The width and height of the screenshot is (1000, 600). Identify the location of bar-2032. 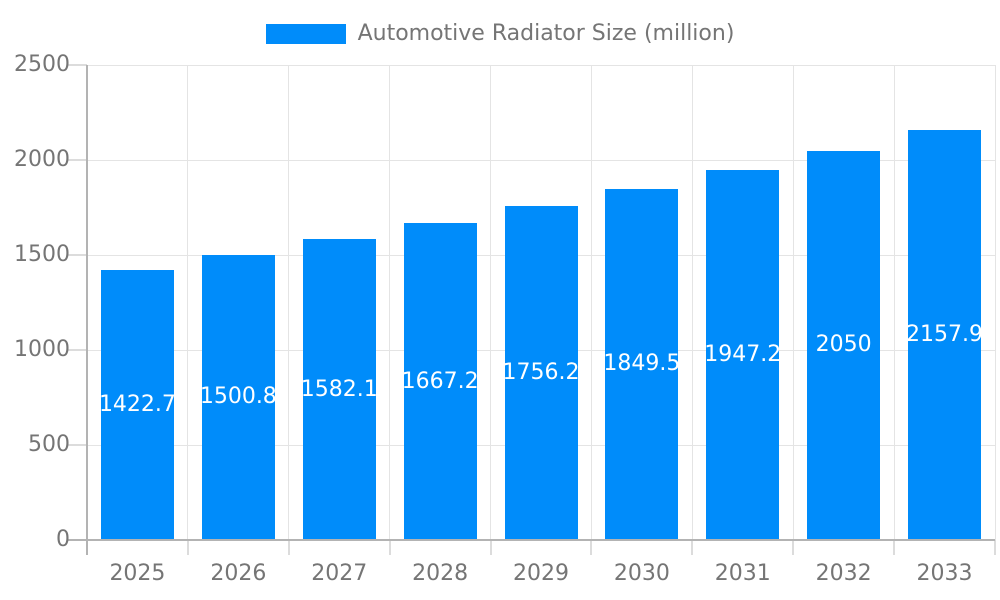
(844, 345).